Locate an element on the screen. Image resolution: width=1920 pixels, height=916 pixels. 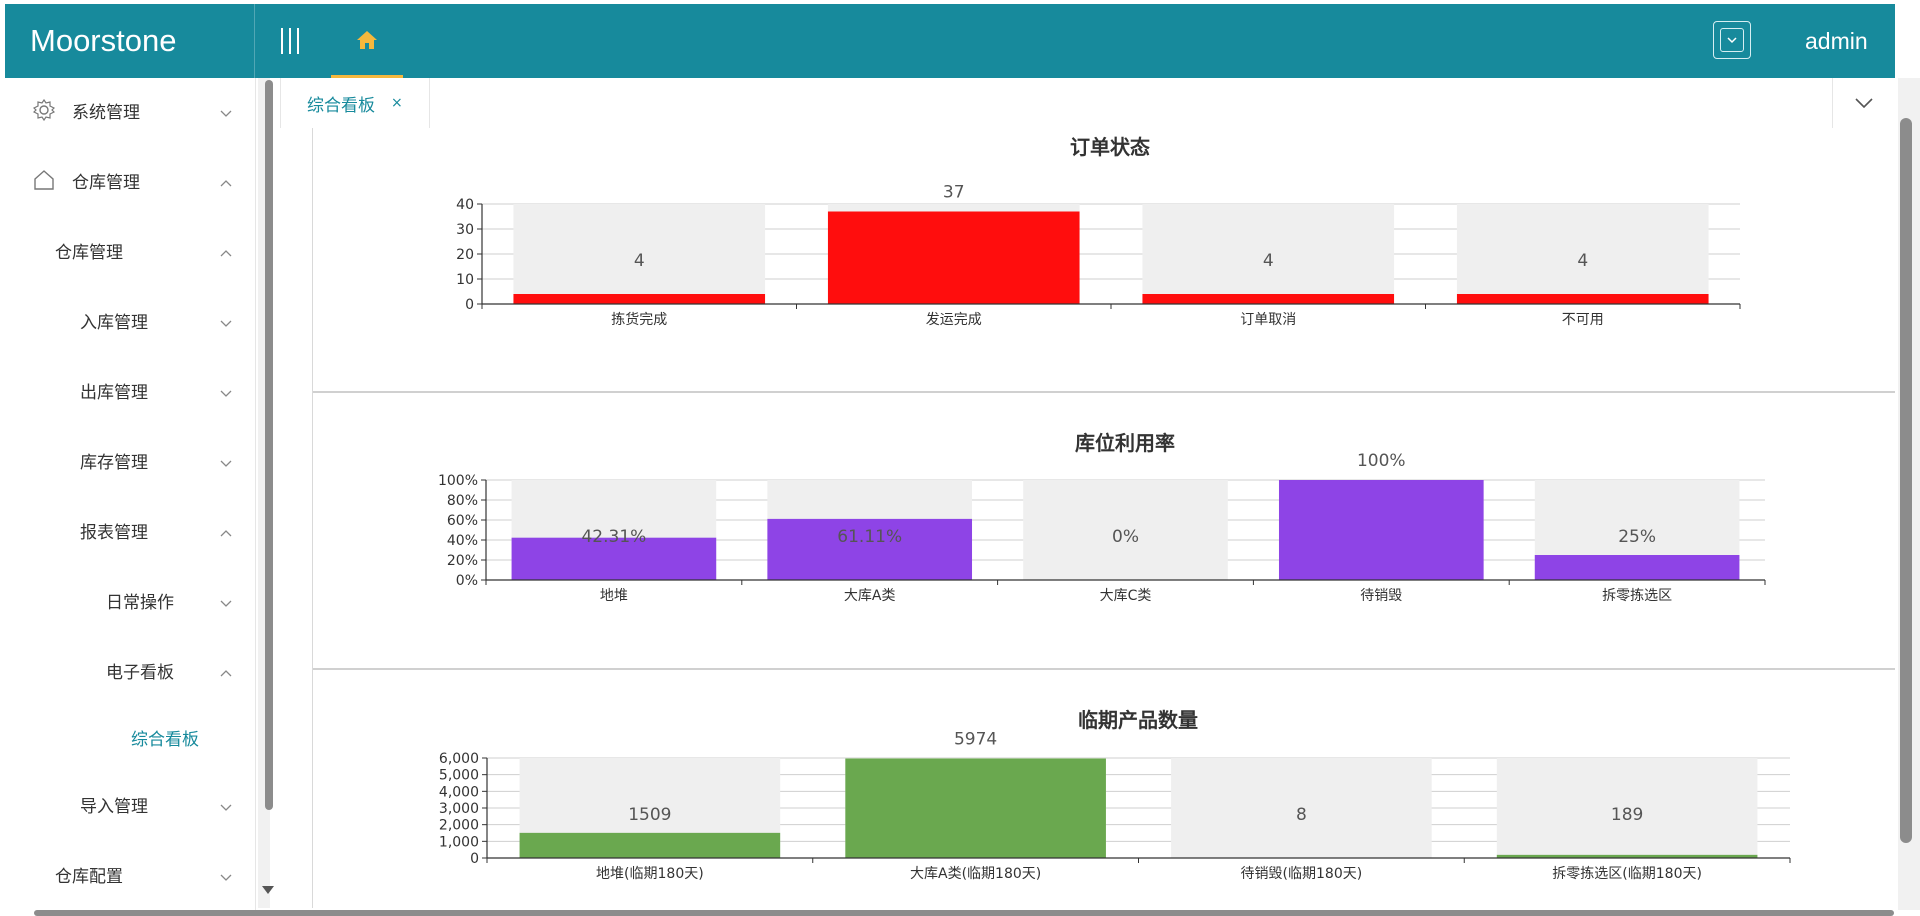
main-scrollbar-thumb is located at coordinates (1906, 480).